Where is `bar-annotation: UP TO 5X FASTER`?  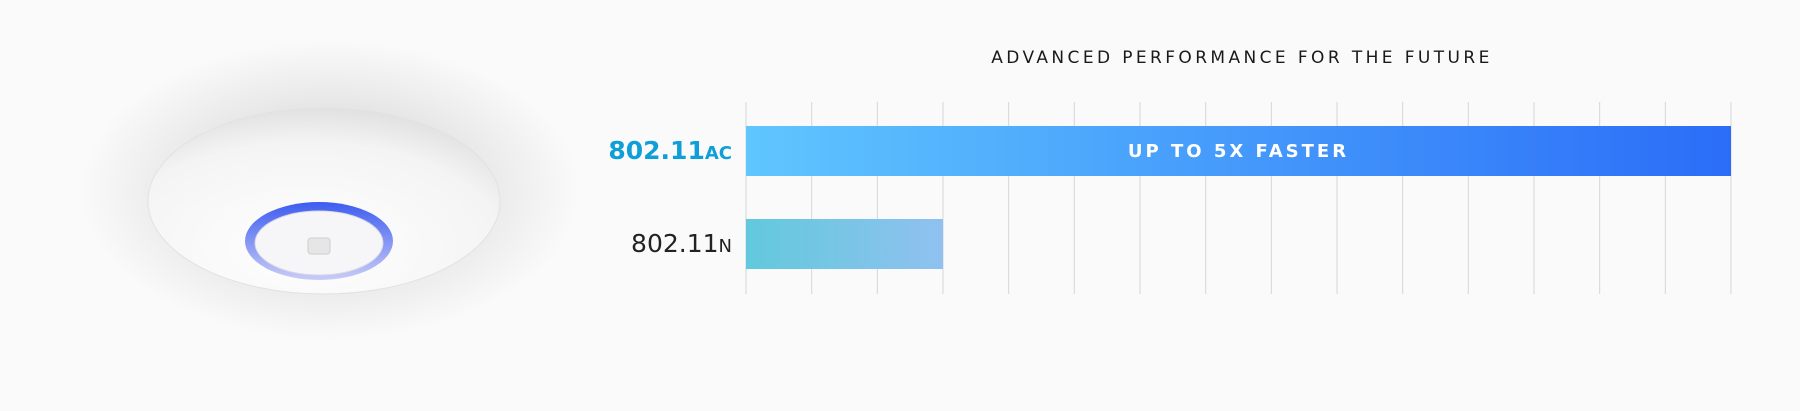
bar-annotation: UP TO 5X FASTER is located at coordinates (1238, 151).